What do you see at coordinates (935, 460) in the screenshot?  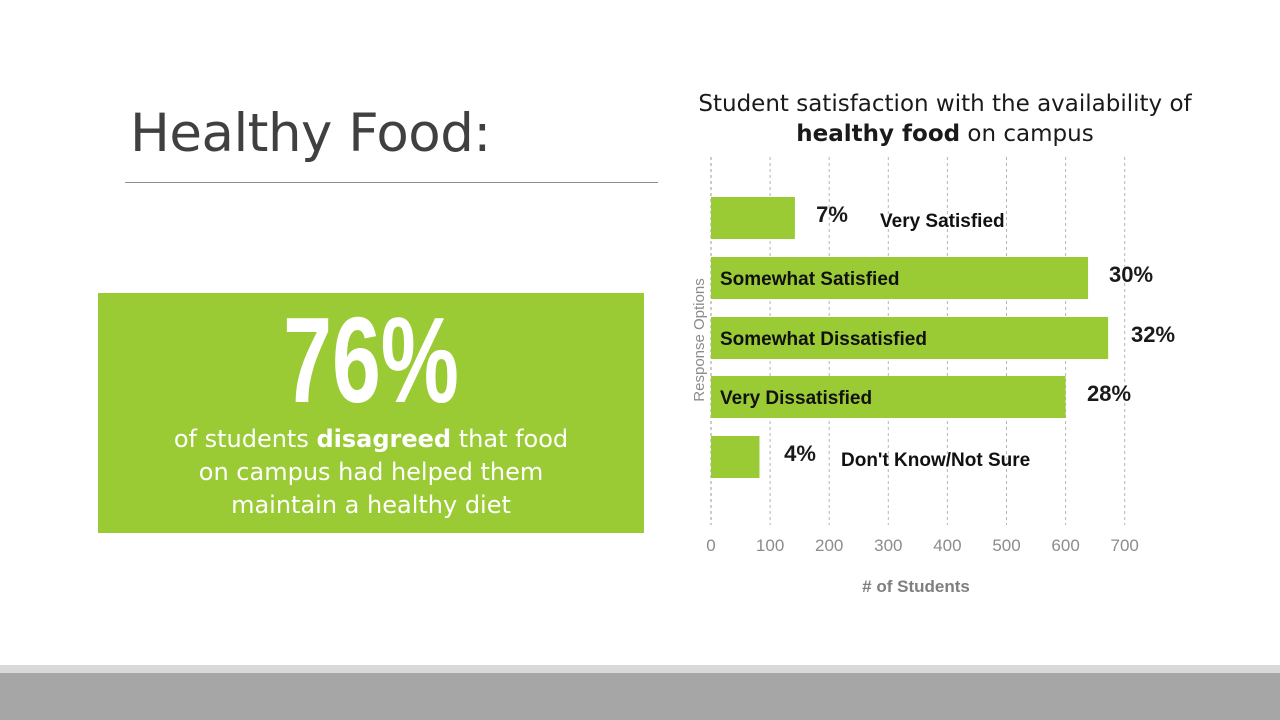 I see `category-label: Don't Know/Not Sure` at bounding box center [935, 460].